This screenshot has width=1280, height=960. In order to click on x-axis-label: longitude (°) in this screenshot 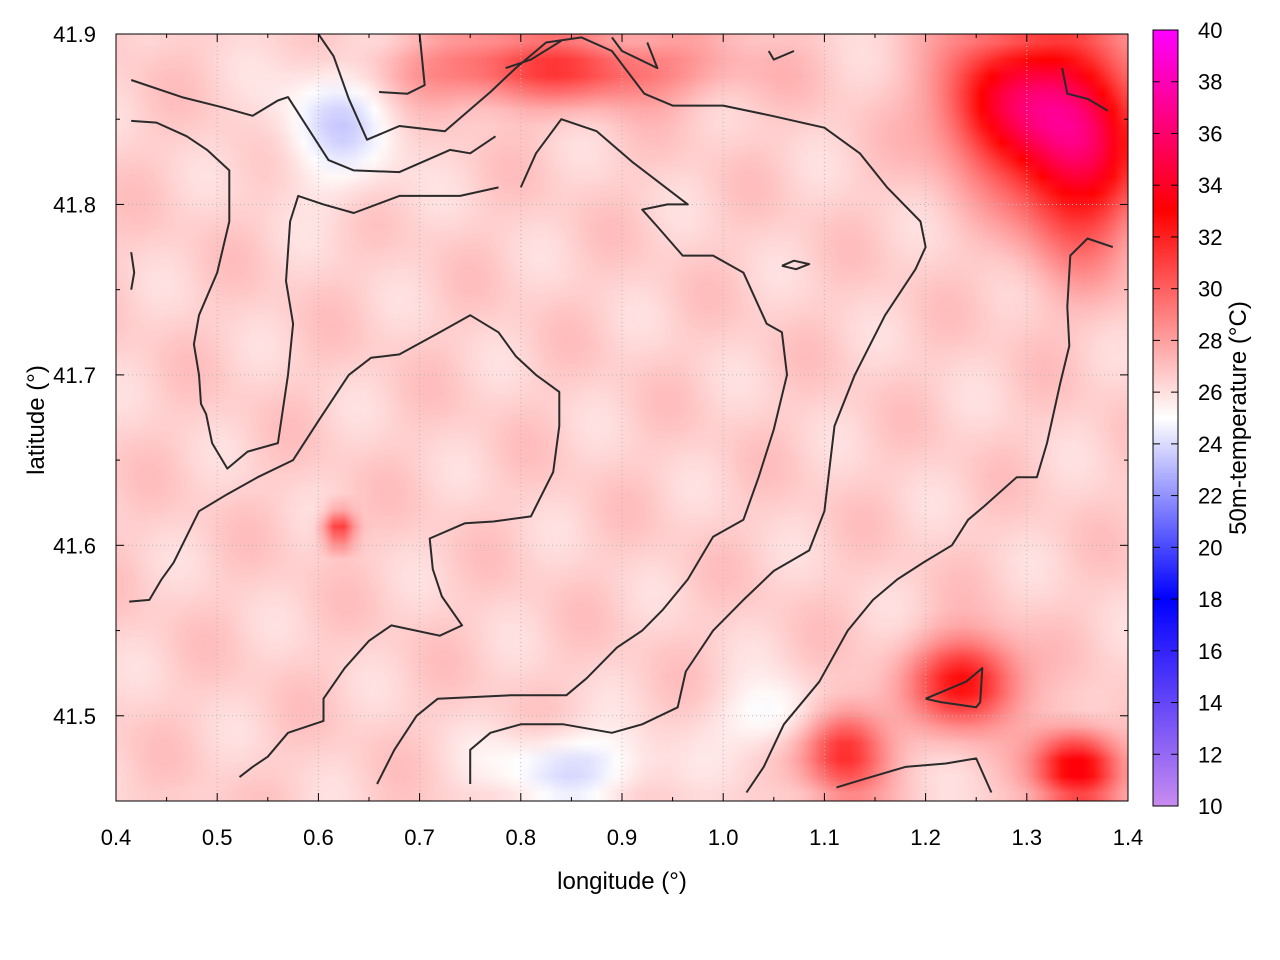, I will do `click(622, 881)`.